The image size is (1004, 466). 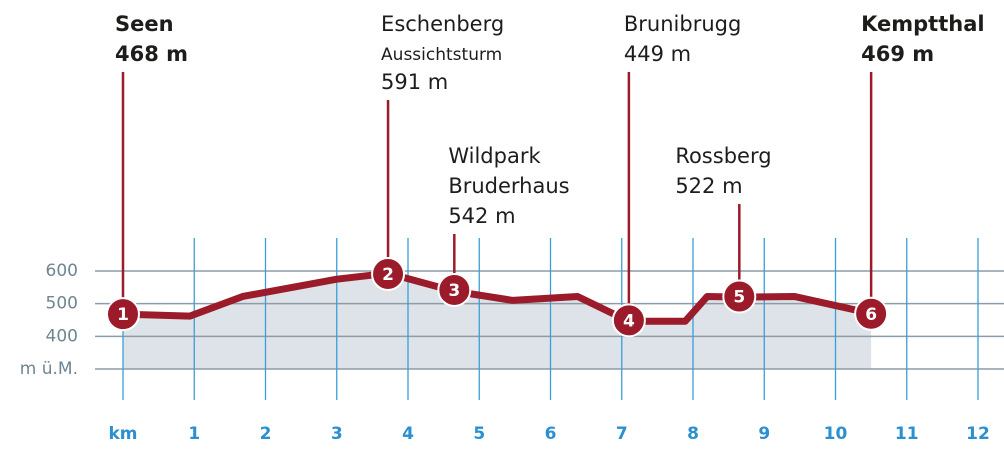 What do you see at coordinates (414, 82) in the screenshot?
I see `waypoint-elevation: 591 m` at bounding box center [414, 82].